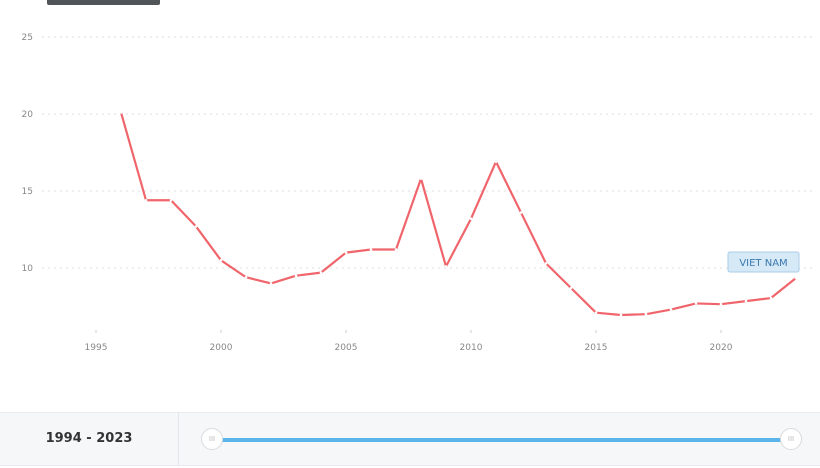 The height and width of the screenshot is (468, 820). I want to click on year-range-label: 1994 - 2023, so click(89, 439).